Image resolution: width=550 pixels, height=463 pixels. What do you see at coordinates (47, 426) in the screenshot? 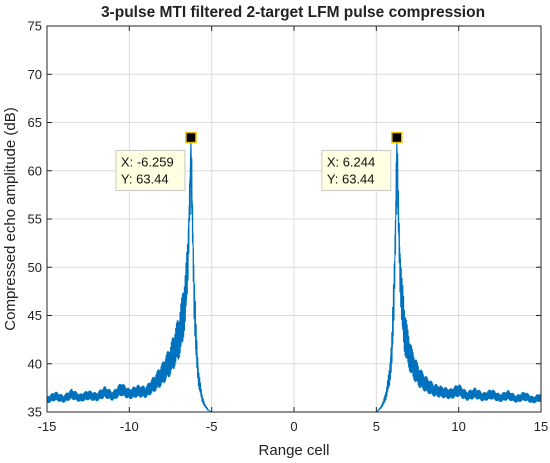
I see `x-tick-label: -15` at bounding box center [47, 426].